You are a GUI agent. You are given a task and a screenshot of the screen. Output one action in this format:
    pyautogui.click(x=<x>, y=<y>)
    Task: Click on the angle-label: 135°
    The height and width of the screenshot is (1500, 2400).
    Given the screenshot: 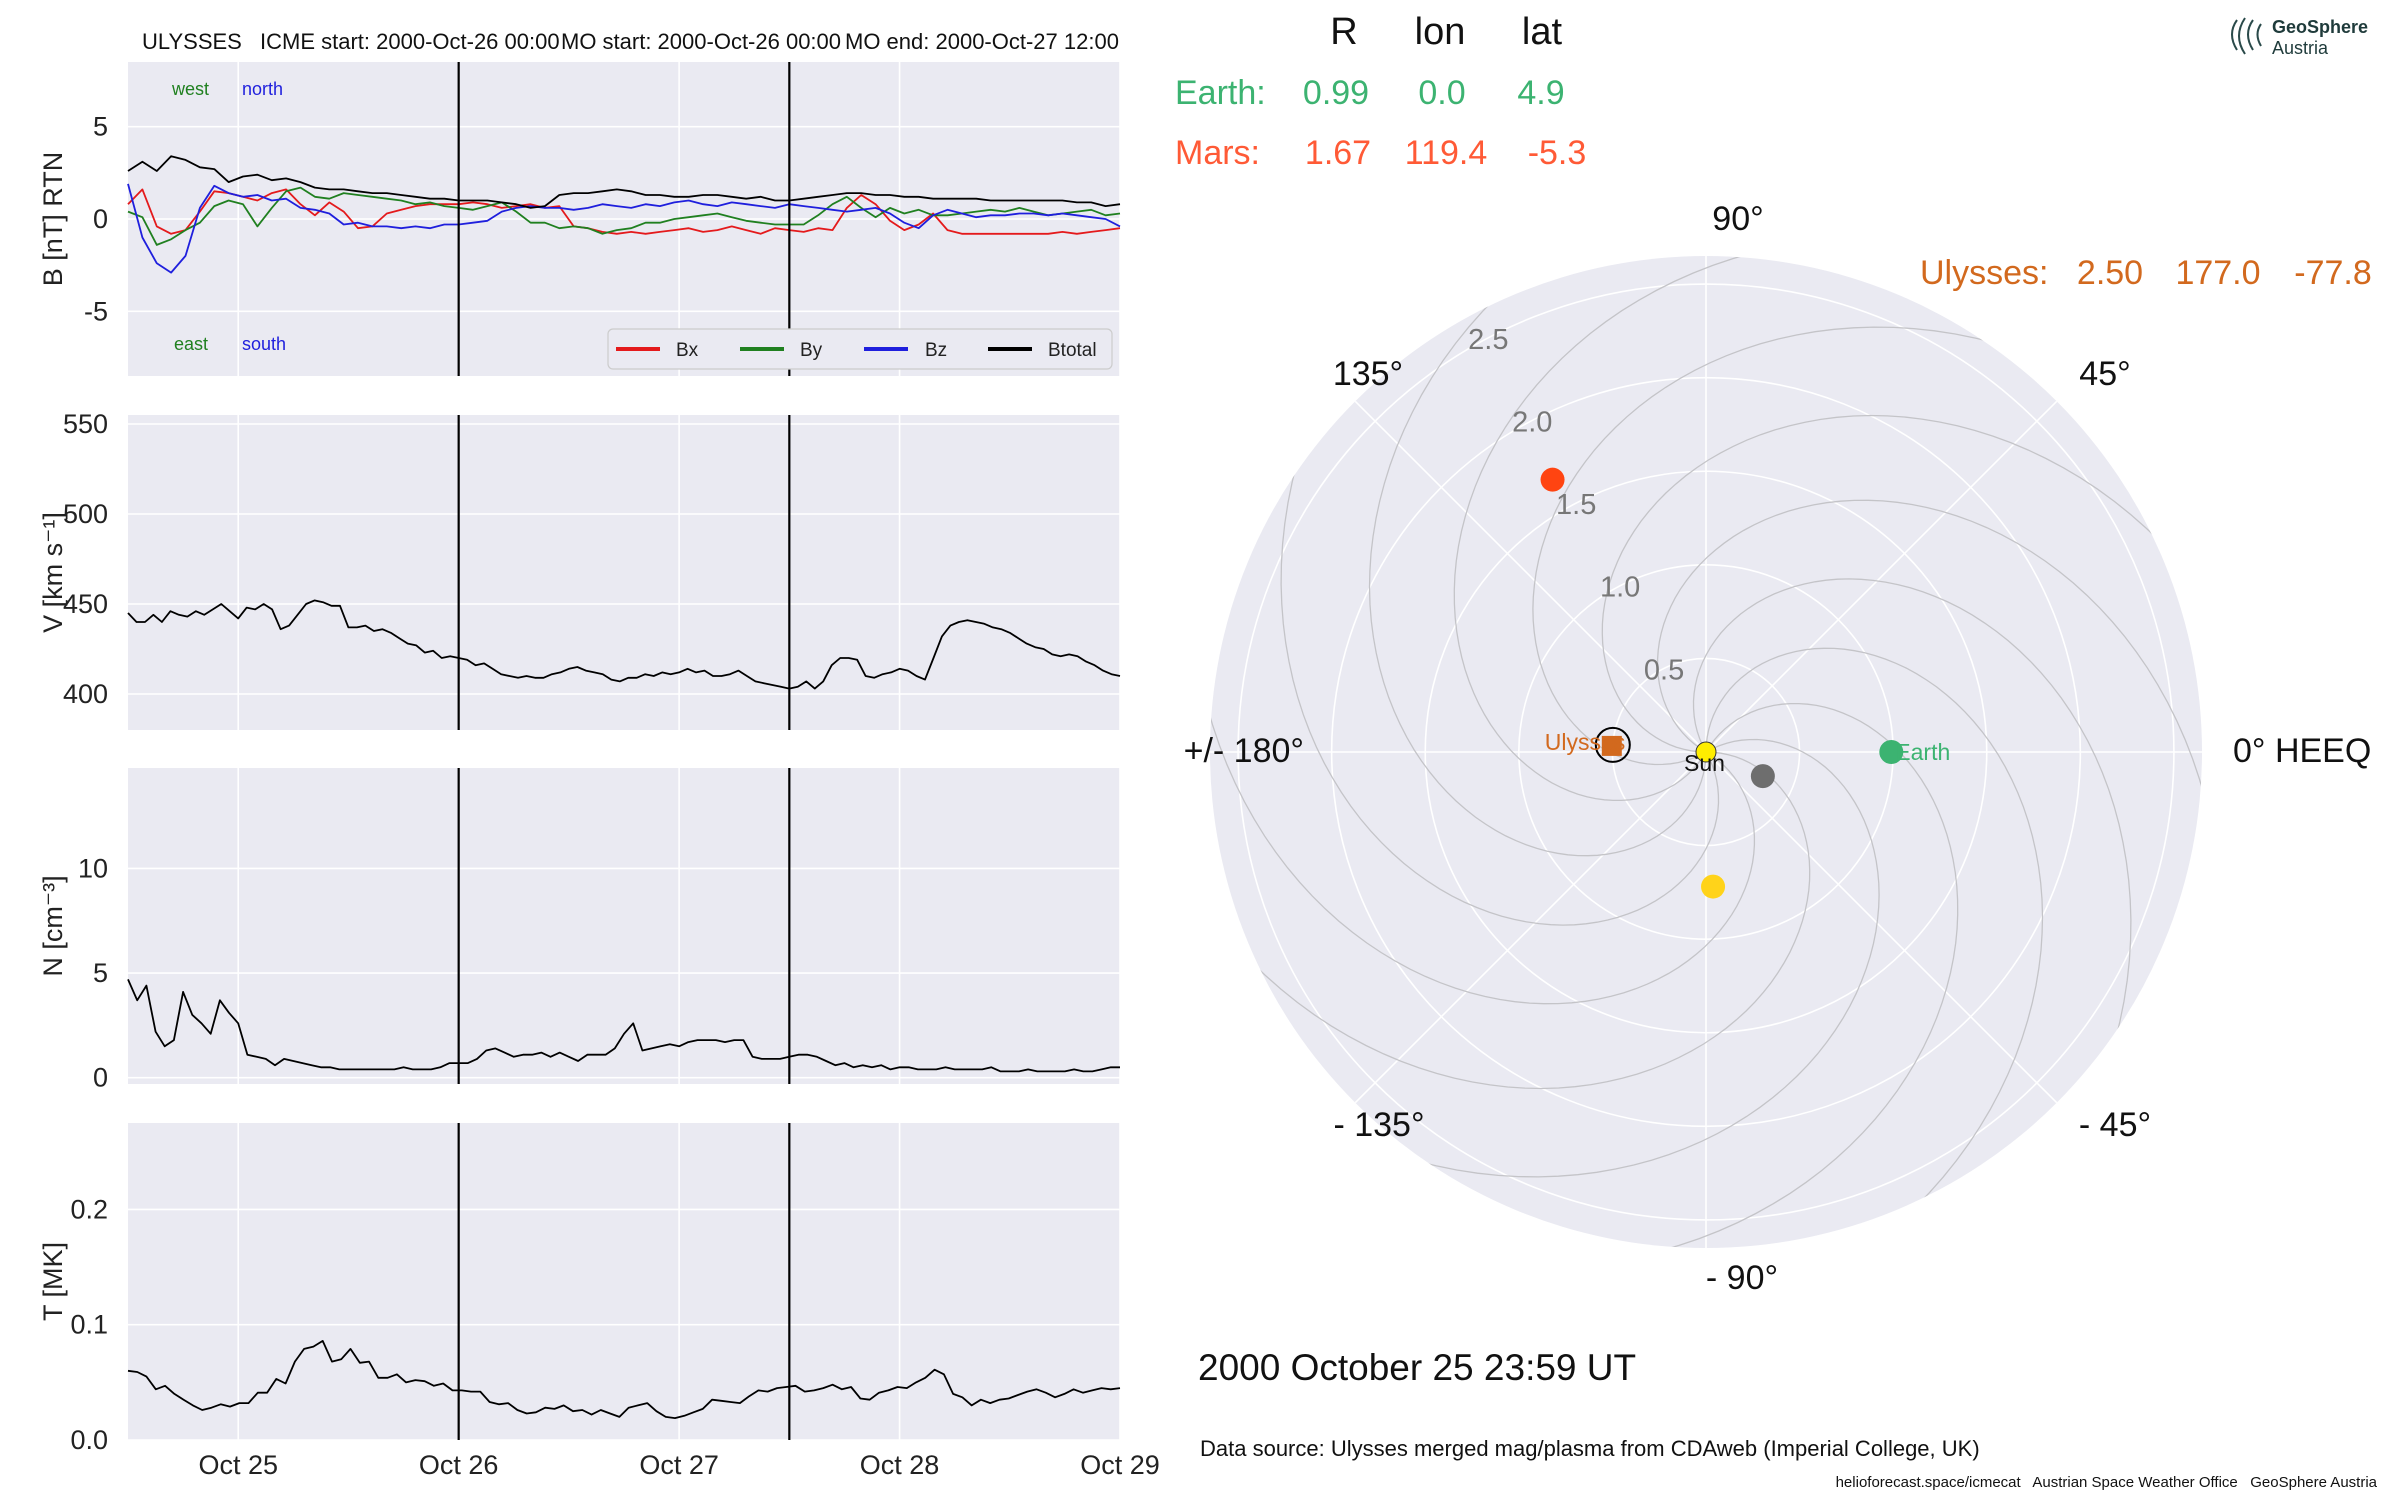 What is the action you would take?
    pyautogui.click(x=1368, y=374)
    